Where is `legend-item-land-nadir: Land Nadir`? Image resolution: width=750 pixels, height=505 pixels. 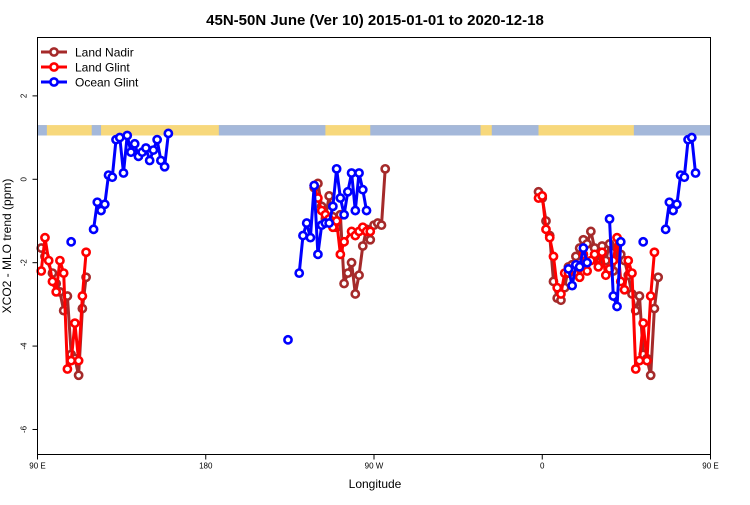
legend-item-land-nadir: Land Nadir is located at coordinates (87, 53).